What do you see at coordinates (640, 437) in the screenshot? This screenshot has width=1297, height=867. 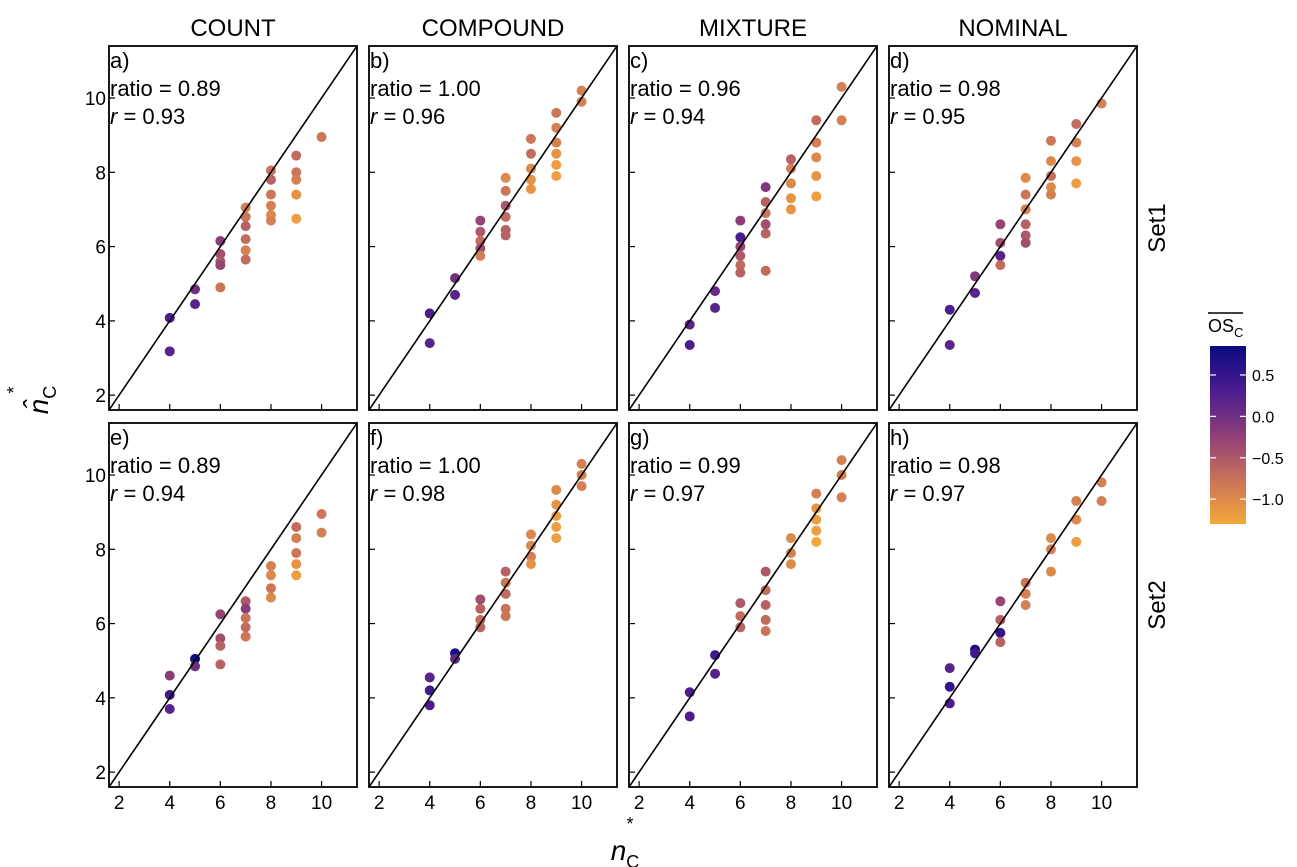 I see `panel-letter: g)` at bounding box center [640, 437].